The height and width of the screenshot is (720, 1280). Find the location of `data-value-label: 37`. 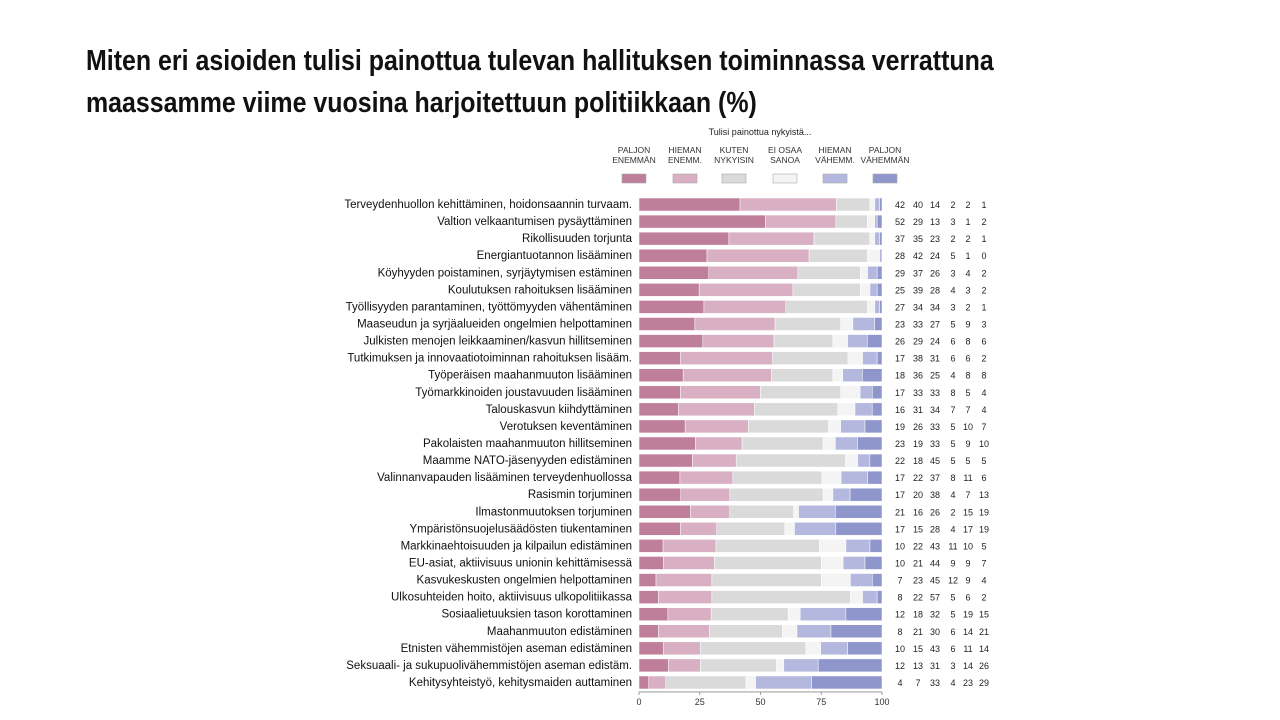

data-value-label: 37 is located at coordinates (935, 478).